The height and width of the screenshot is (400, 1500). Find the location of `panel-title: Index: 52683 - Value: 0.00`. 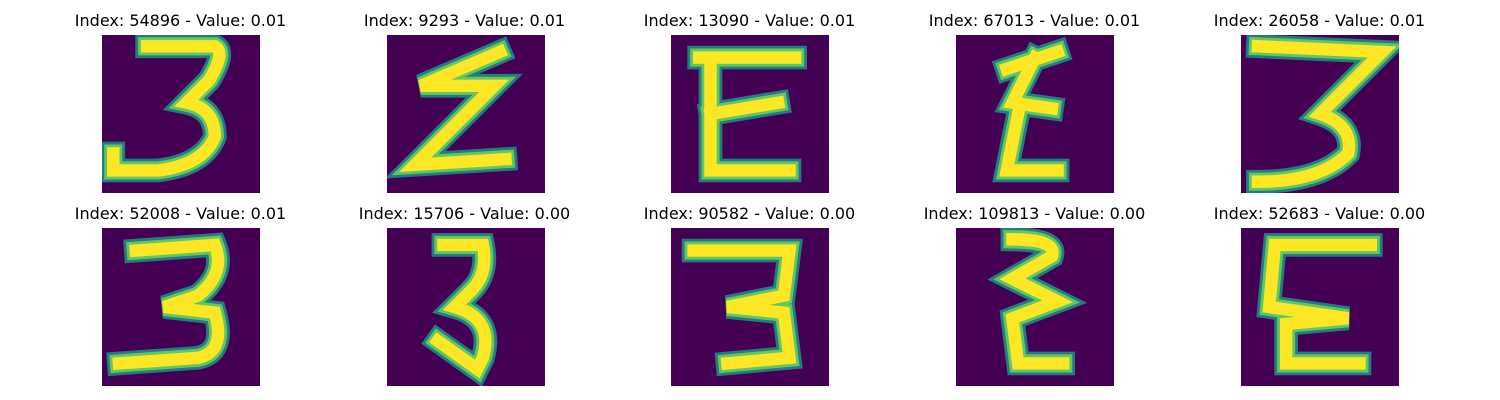

panel-title: Index: 52683 - Value: 0.00 is located at coordinates (1319, 213).